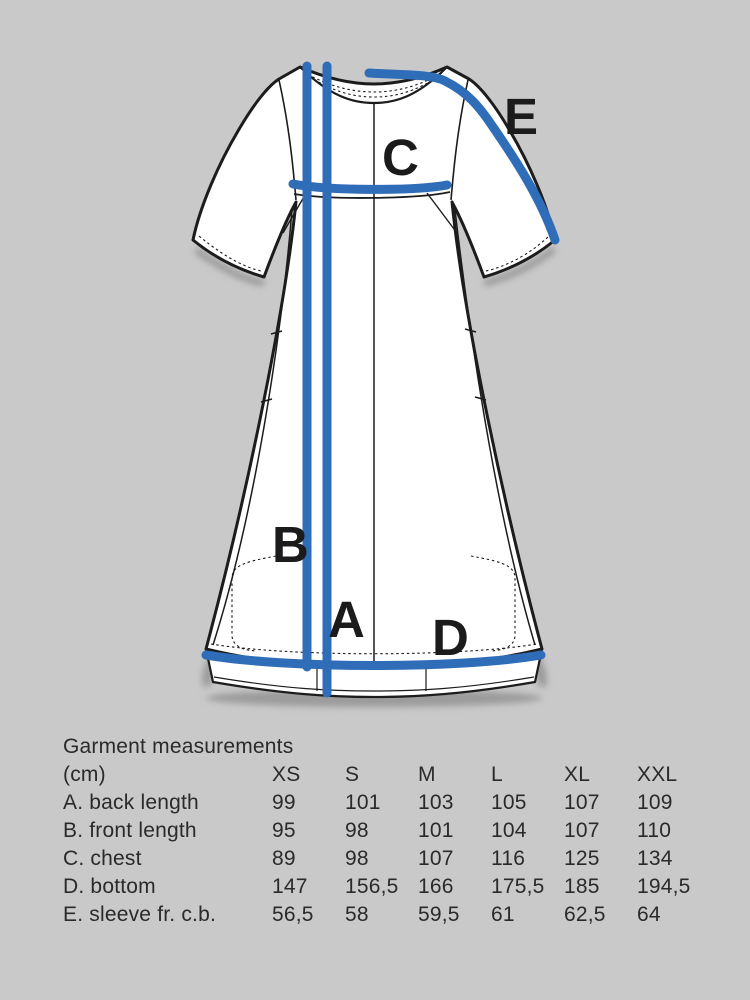  What do you see at coordinates (84, 774) in the screenshot?
I see `unit-label: (cm)` at bounding box center [84, 774].